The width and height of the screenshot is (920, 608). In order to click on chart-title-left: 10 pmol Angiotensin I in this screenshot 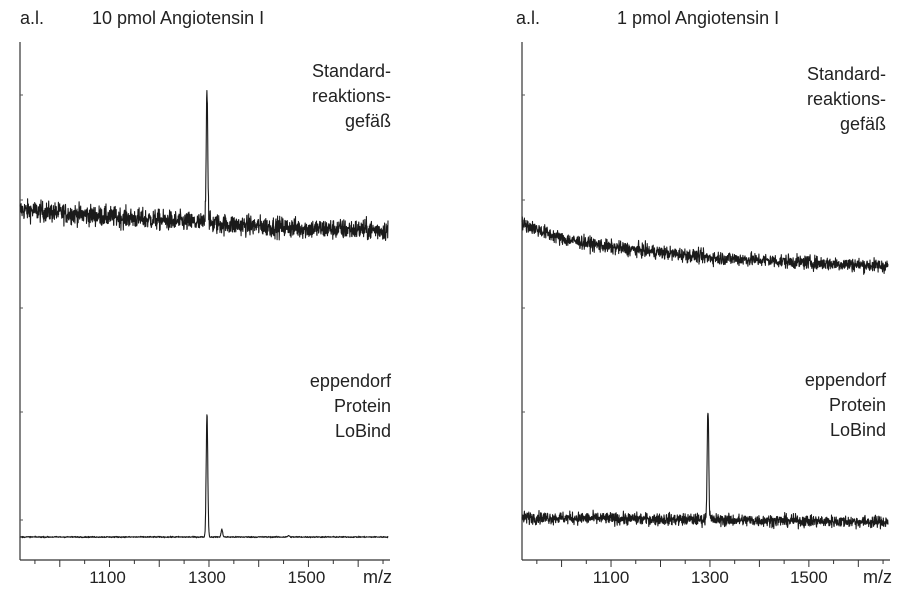, I will do `click(178, 18)`.